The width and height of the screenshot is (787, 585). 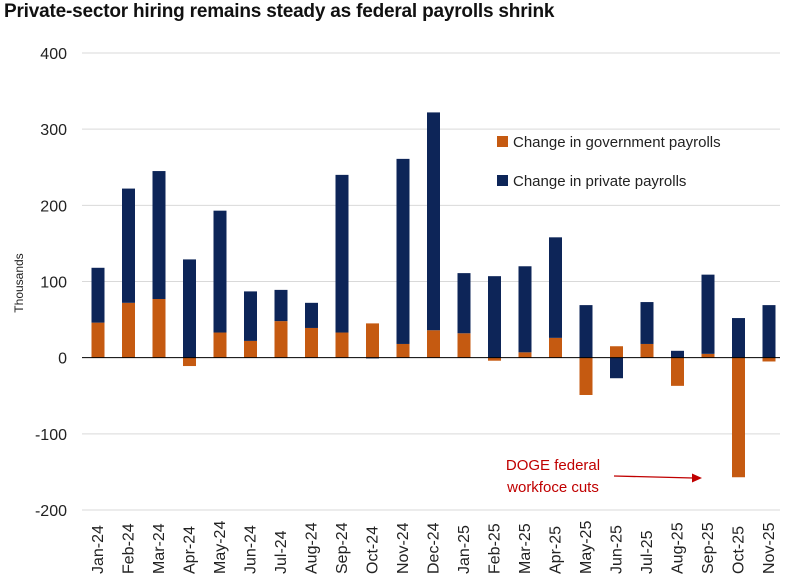 What do you see at coordinates (739, 550) in the screenshot?
I see `x-tick-label: Oct-25` at bounding box center [739, 550].